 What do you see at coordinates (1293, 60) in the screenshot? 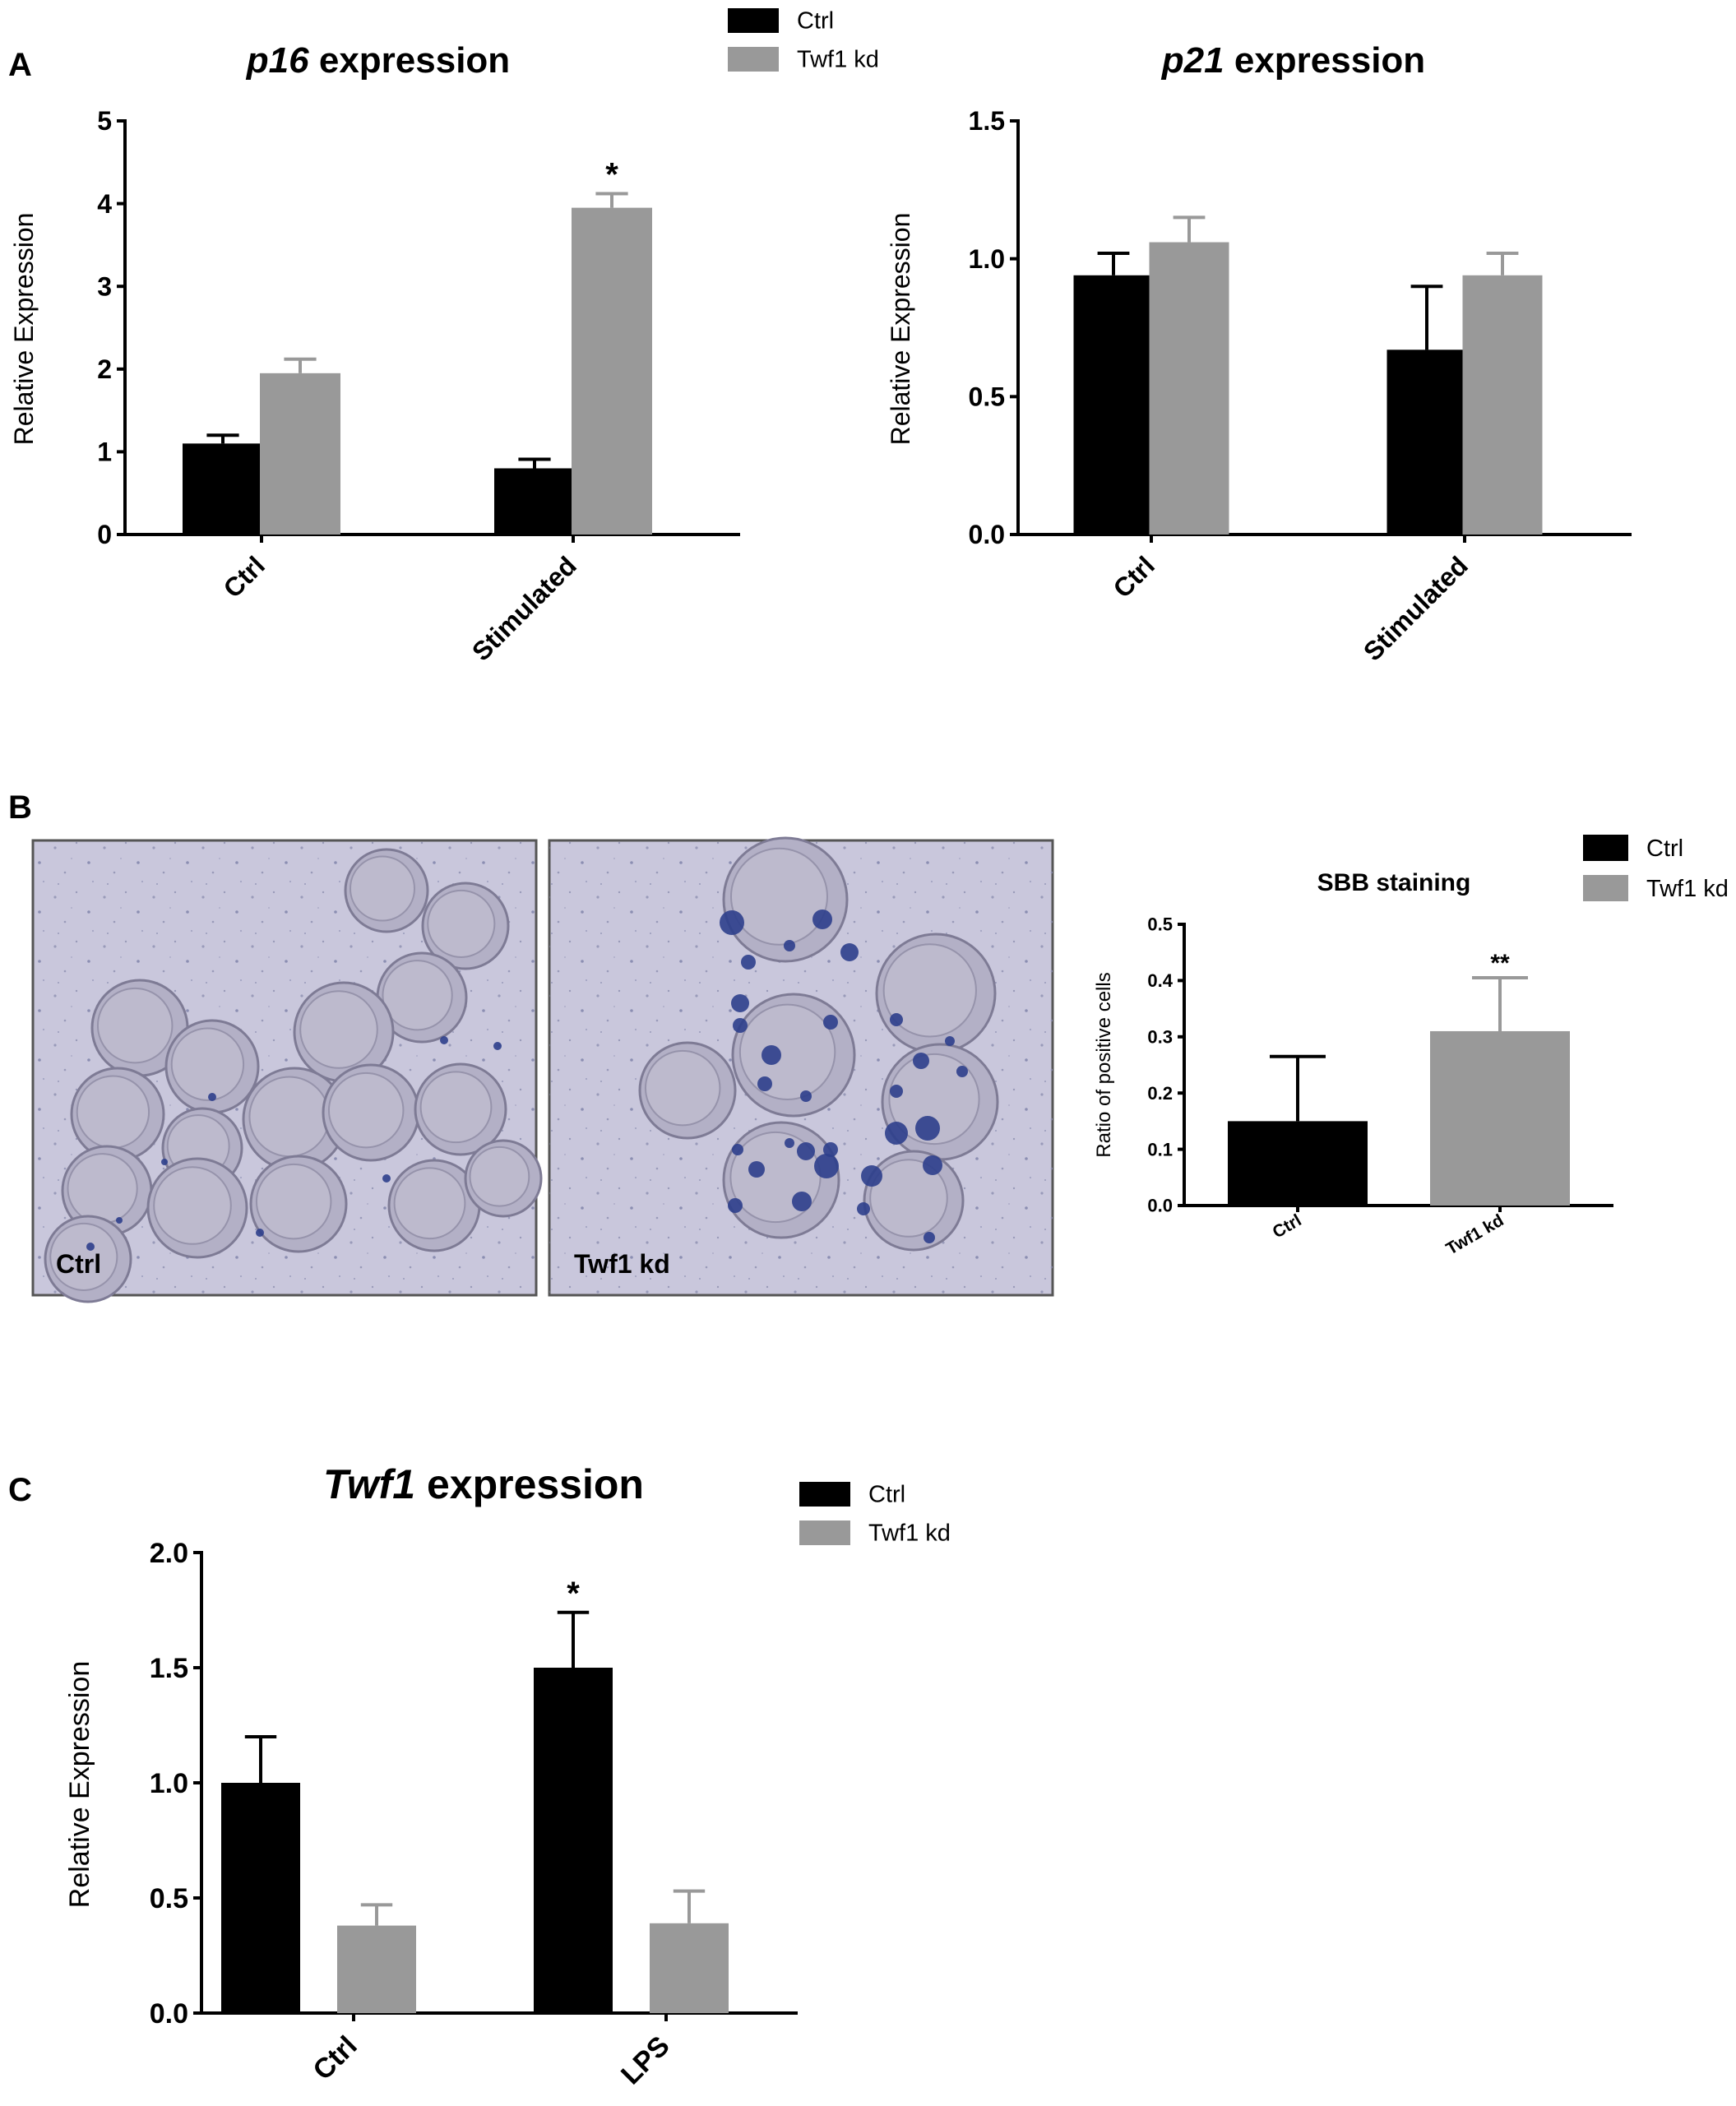
I see `p21-chart-title: p21 expression` at bounding box center [1293, 60].